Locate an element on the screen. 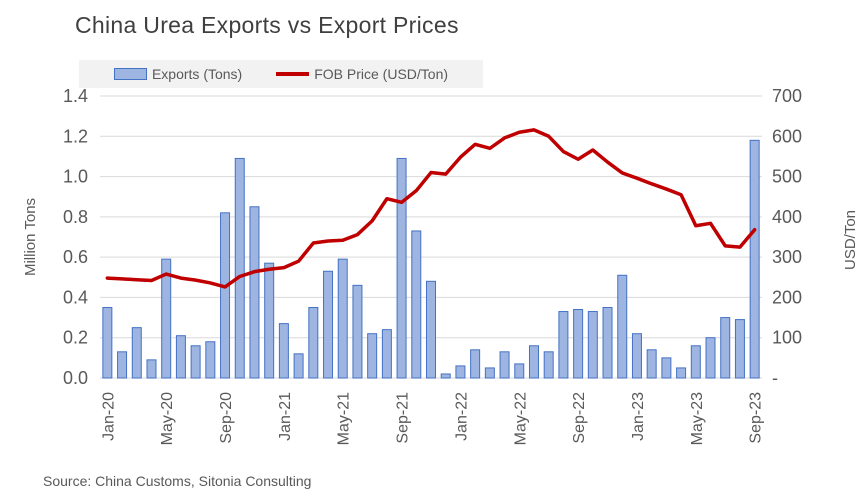 This screenshot has height=497, width=865. svg-text: 0.8 is located at coordinates (75, 217).